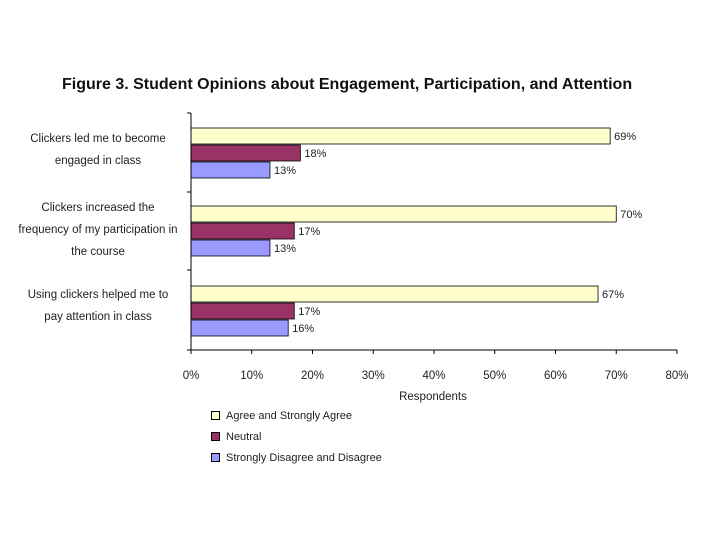  Describe the element at coordinates (98, 139) in the screenshot. I see `category-label-line: Clickers led me to become` at that location.